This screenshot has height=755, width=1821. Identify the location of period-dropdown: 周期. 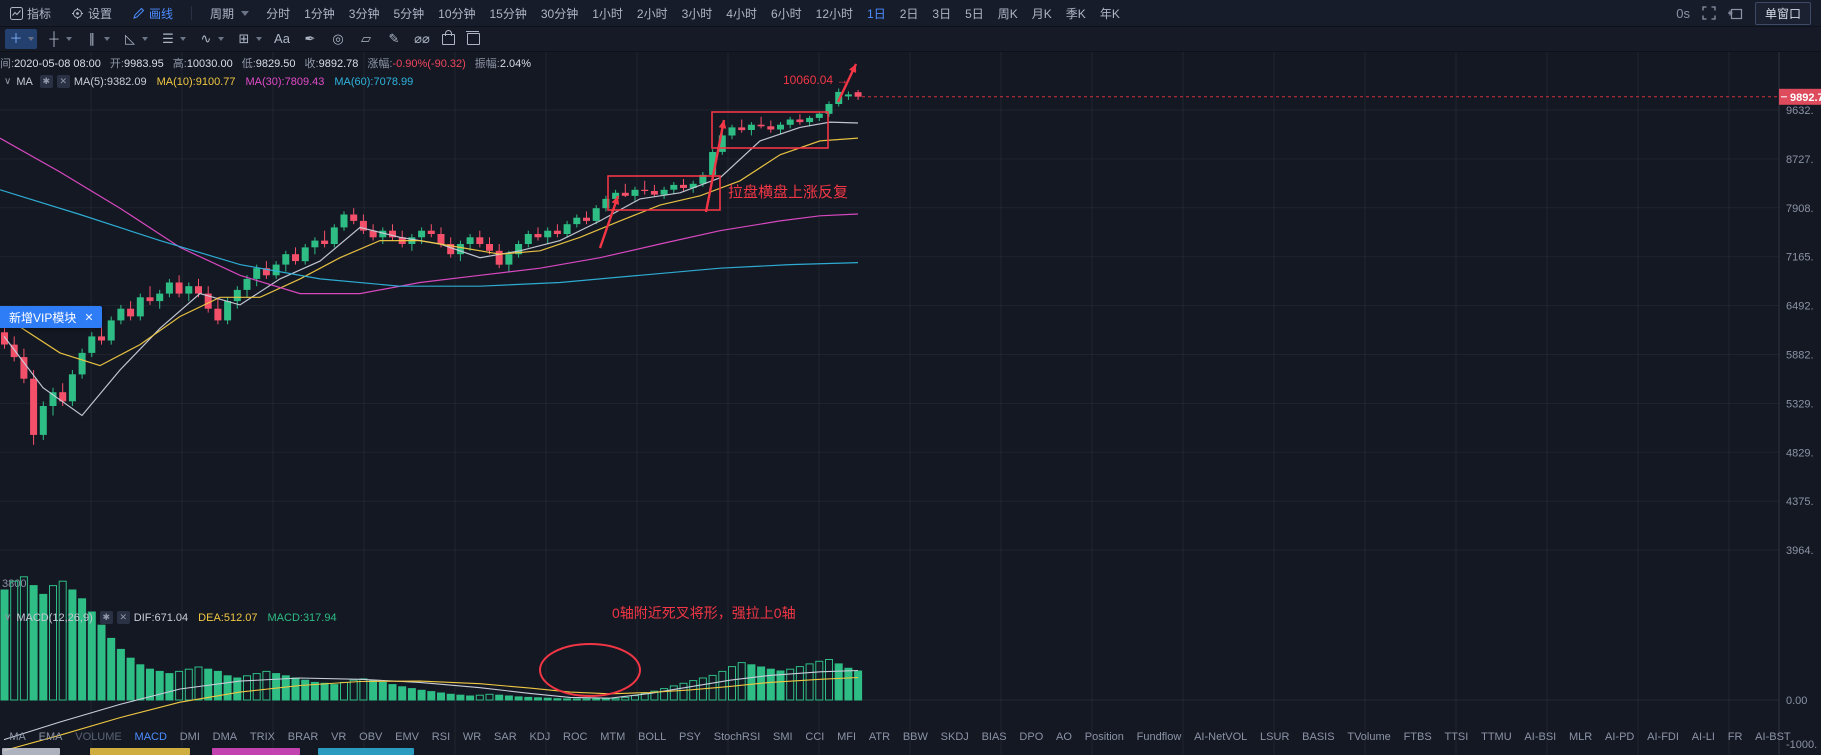
(229, 13).